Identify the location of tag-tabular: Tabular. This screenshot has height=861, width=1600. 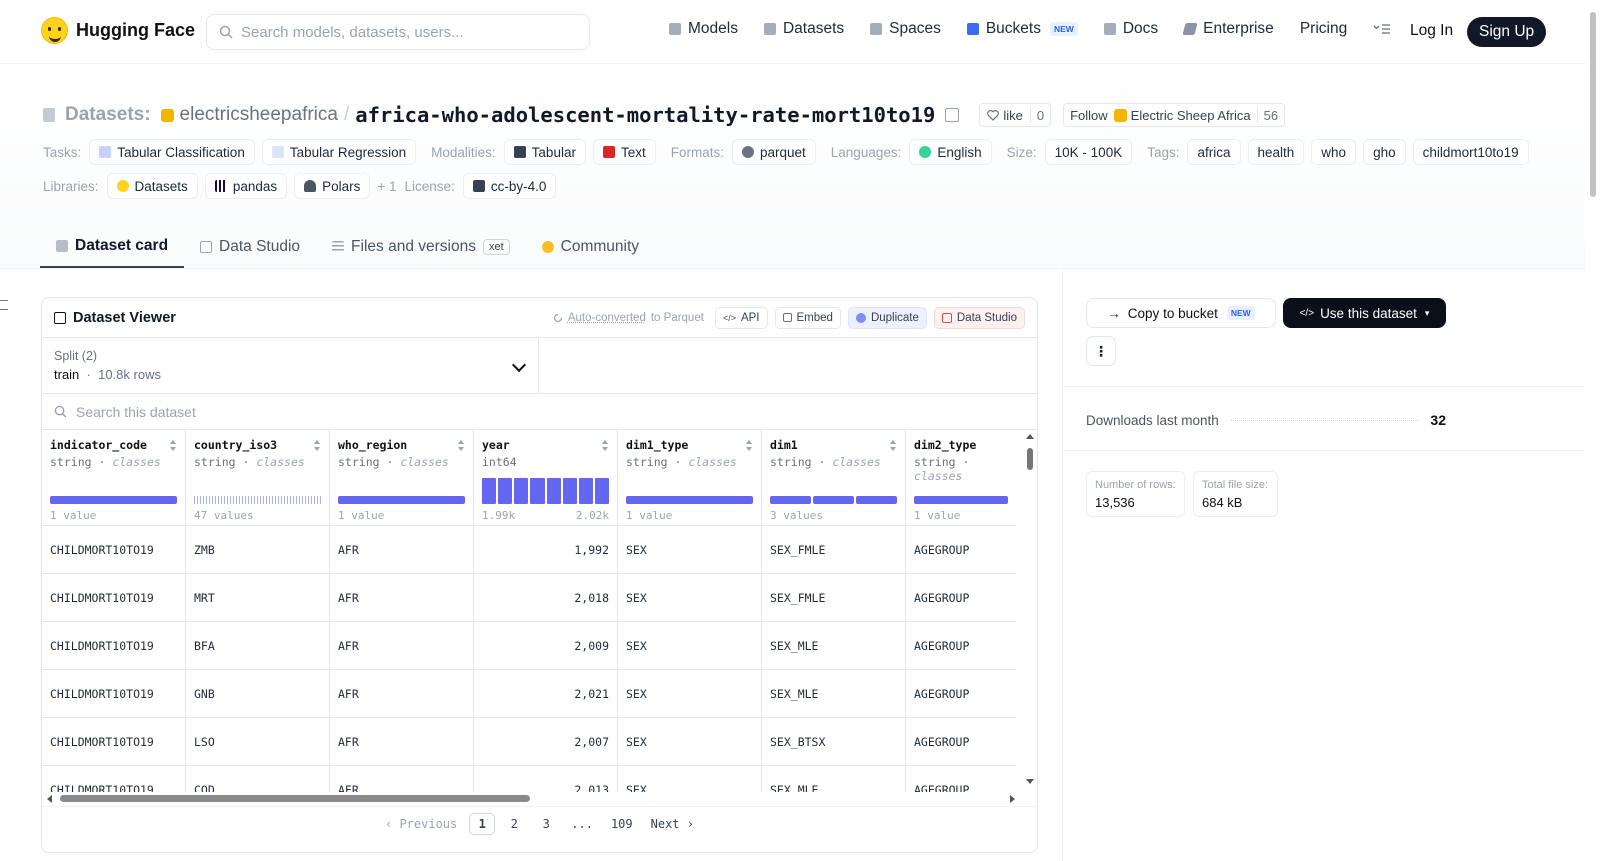
(544, 152).